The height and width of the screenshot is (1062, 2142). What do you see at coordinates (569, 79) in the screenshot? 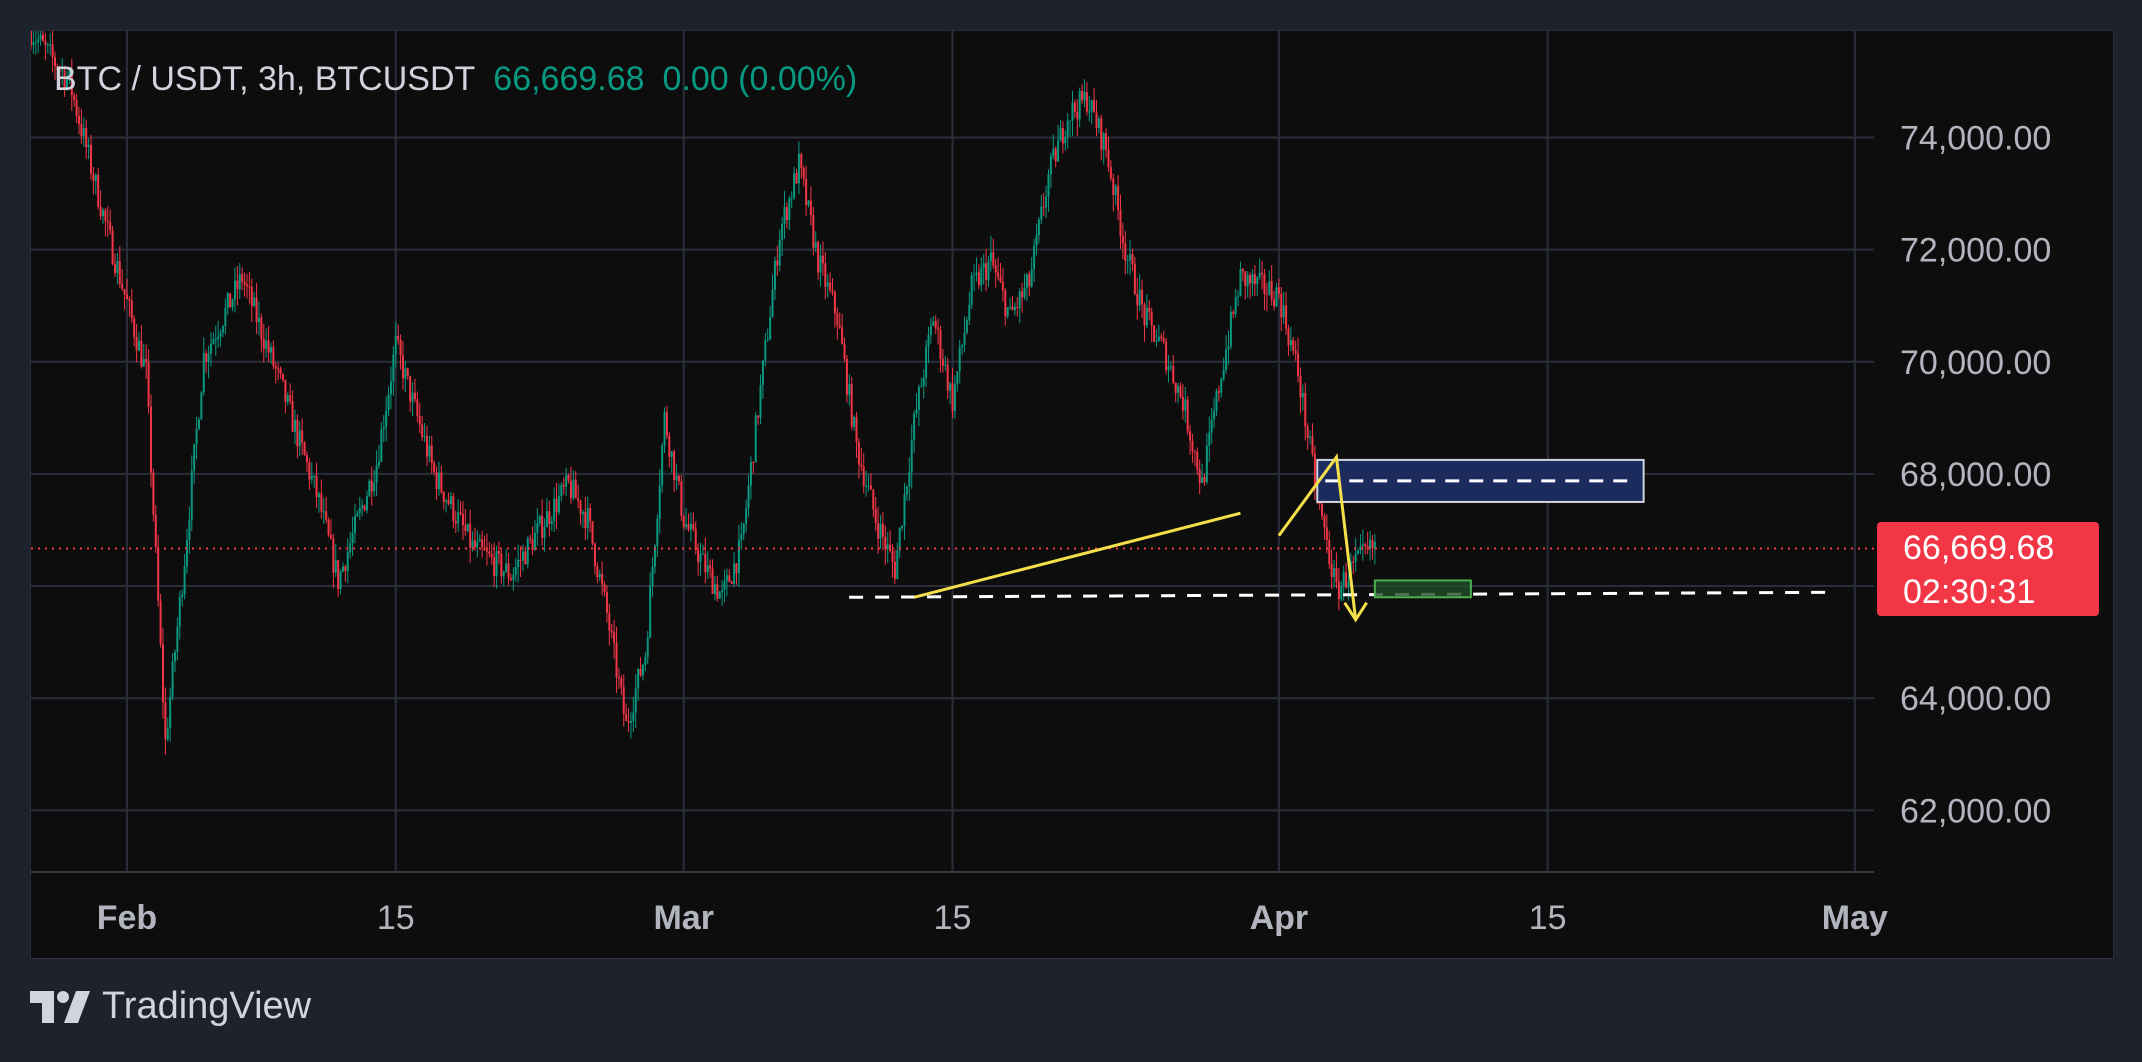
I see `header-last-price: 66,669.68` at bounding box center [569, 79].